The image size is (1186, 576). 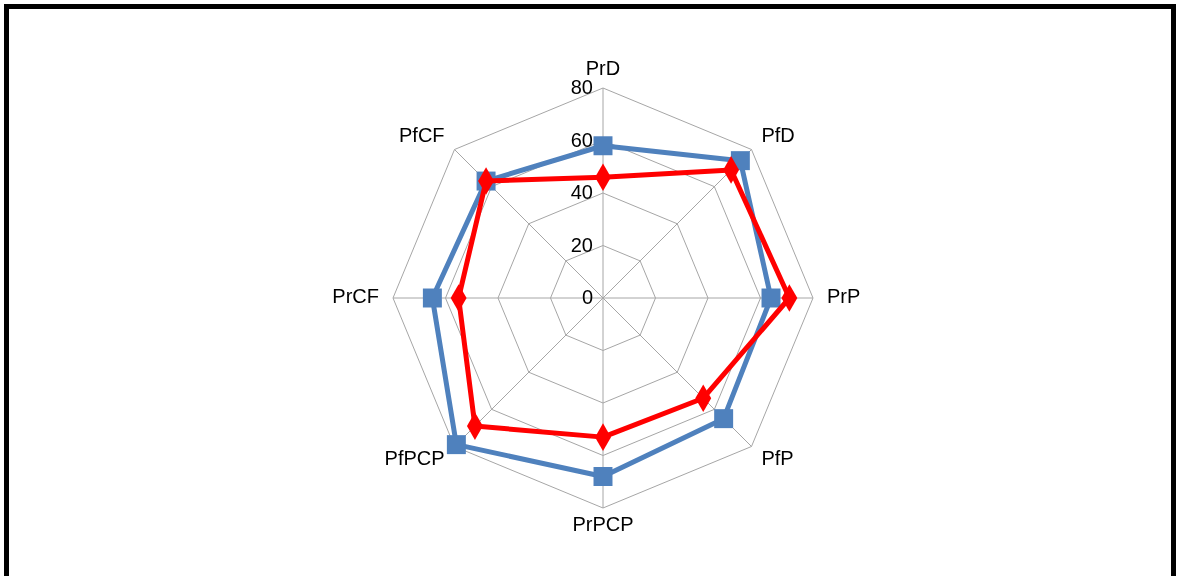 I want to click on spoke-label: PrCF, so click(x=355, y=296).